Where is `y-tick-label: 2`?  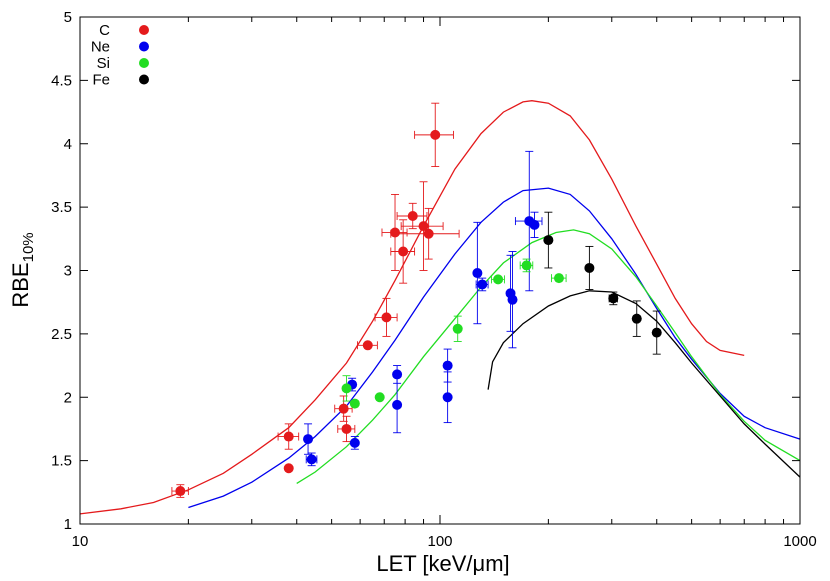
y-tick-label: 2 is located at coordinates (68, 397).